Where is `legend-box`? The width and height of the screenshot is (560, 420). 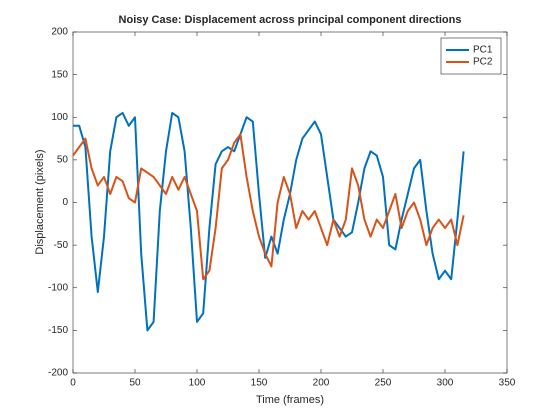
legend-box is located at coordinates (471, 56).